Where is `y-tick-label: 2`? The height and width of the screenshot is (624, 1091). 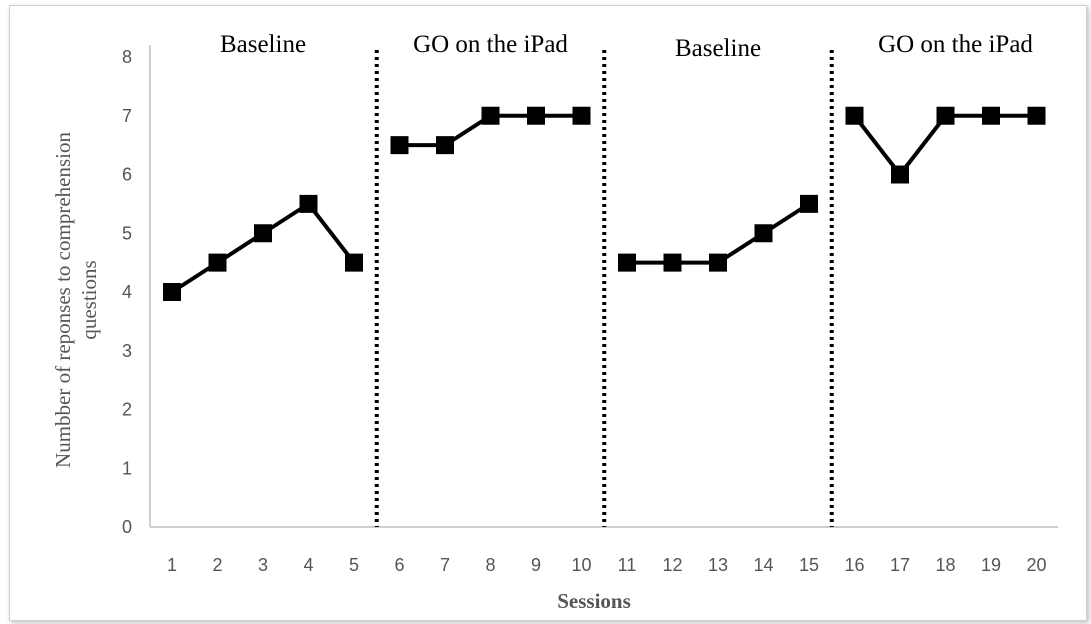 y-tick-label: 2 is located at coordinates (127, 410).